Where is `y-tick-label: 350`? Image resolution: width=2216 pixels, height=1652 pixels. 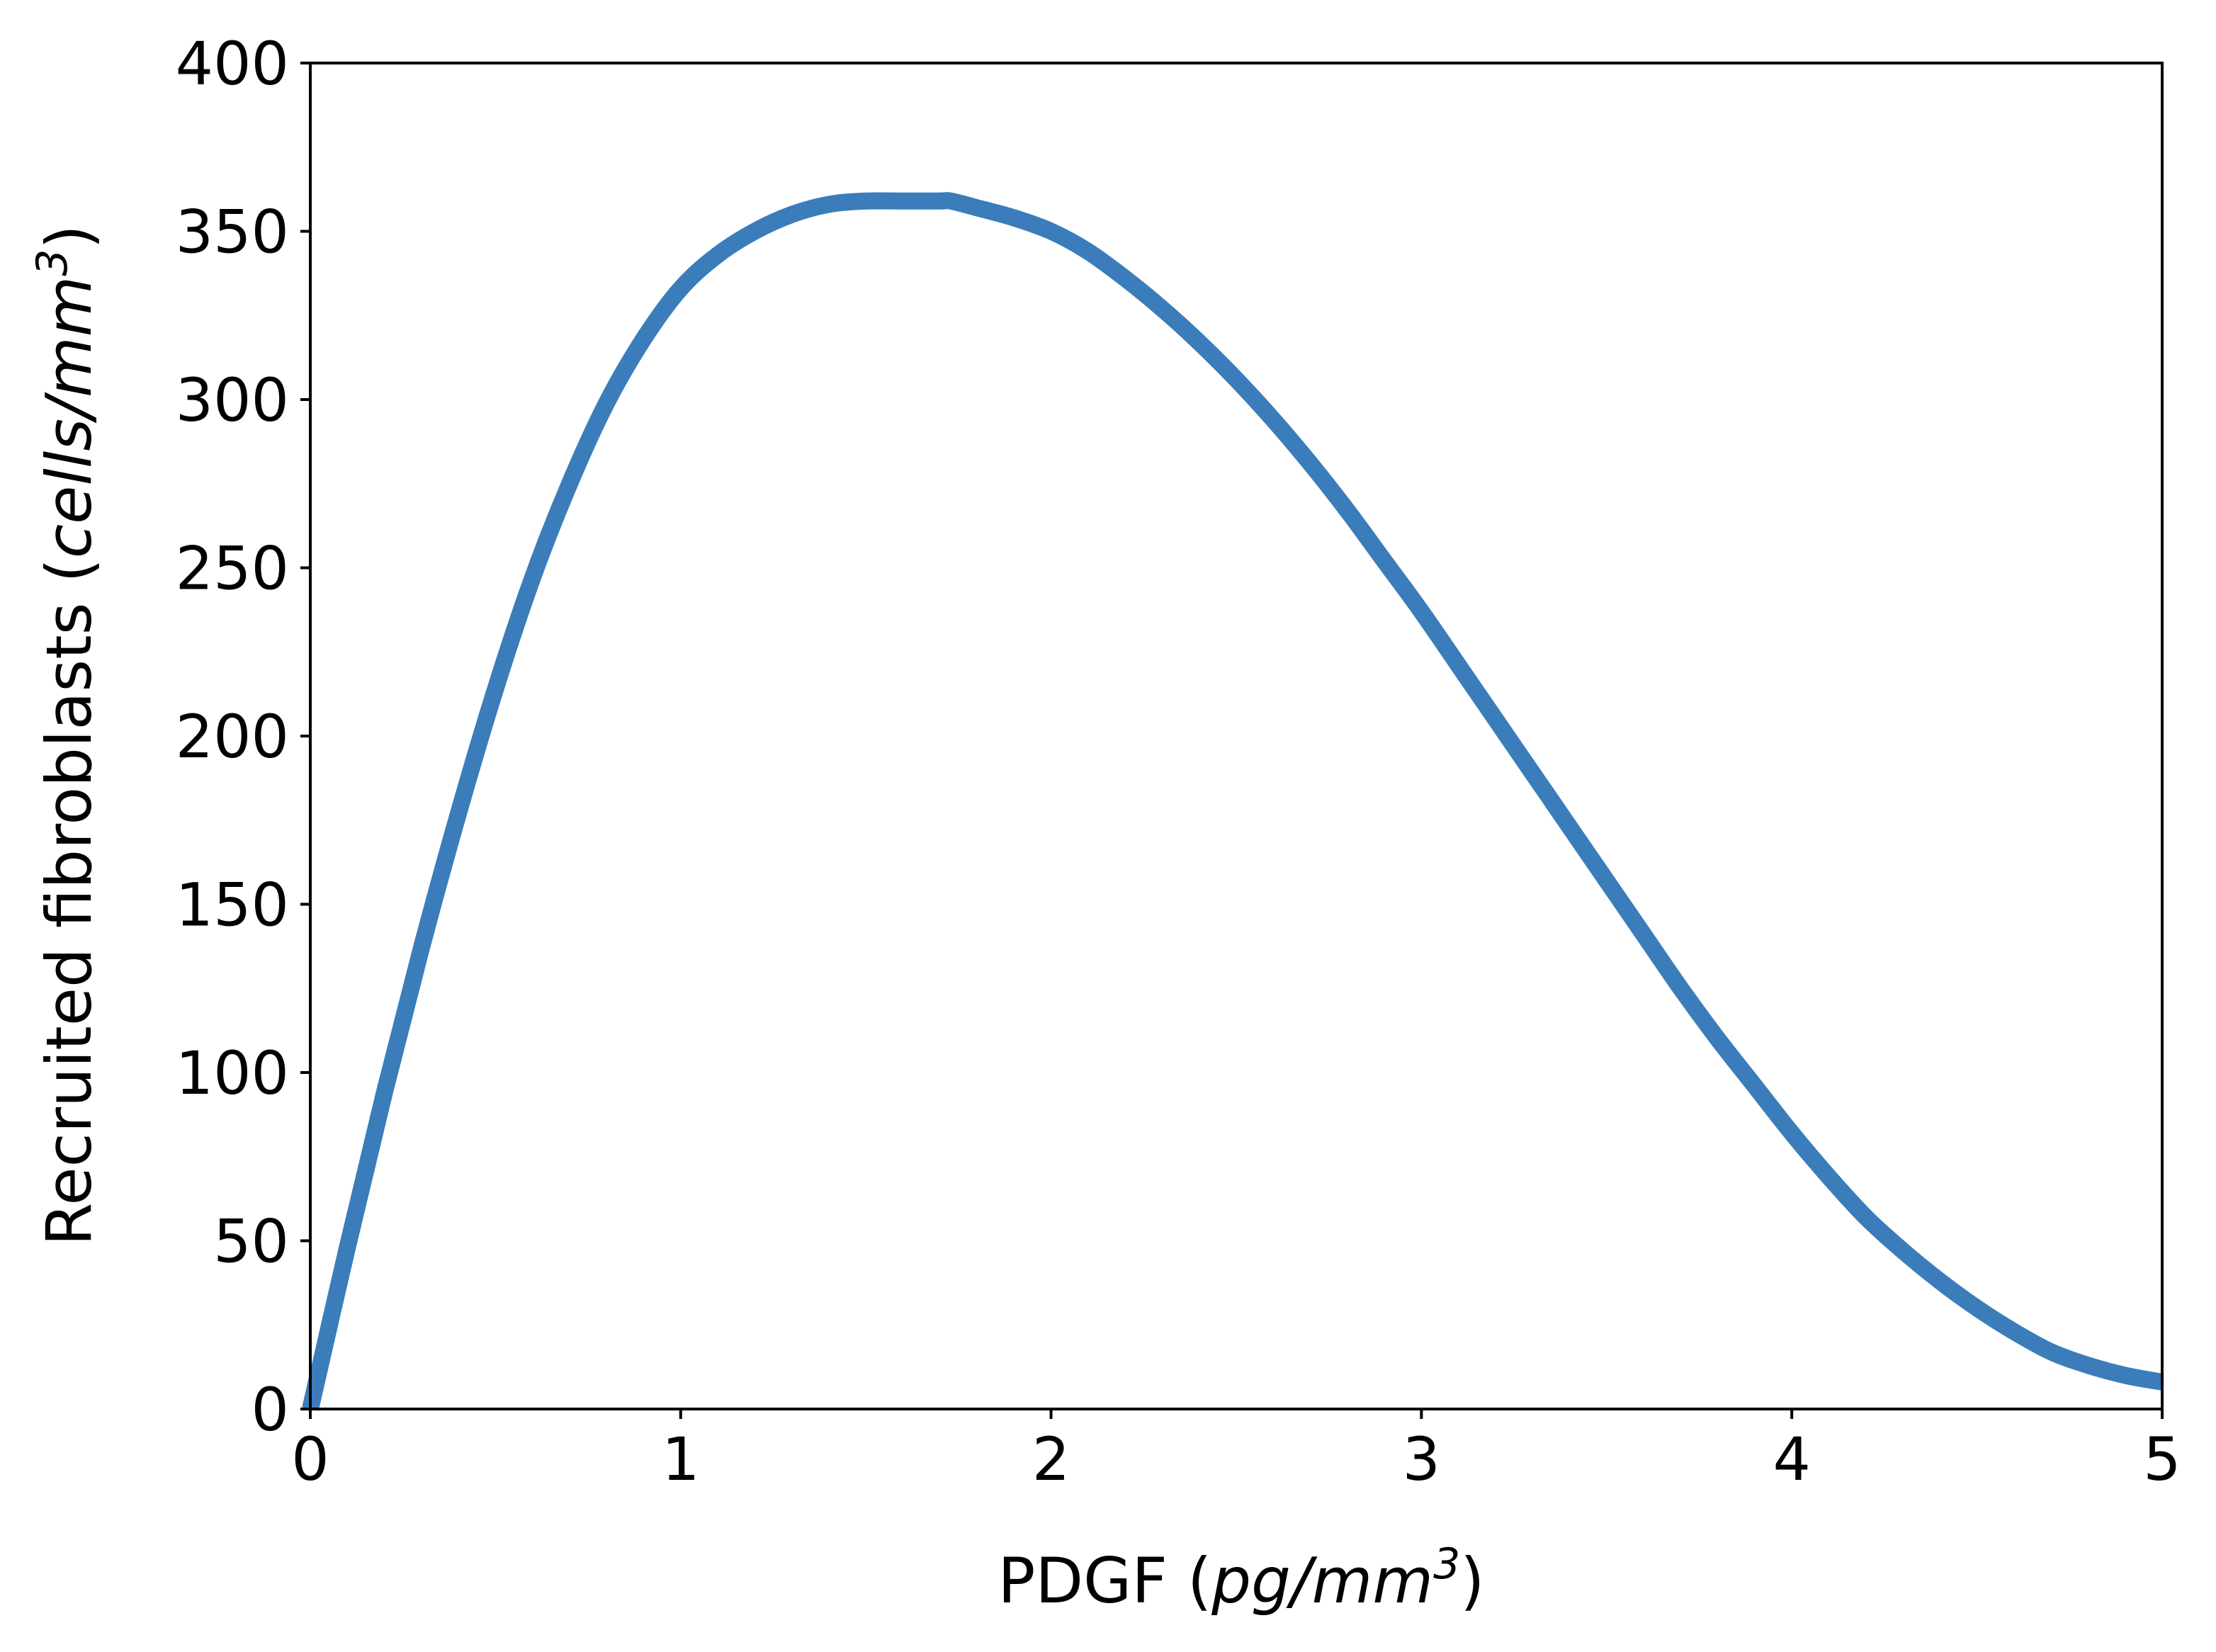
y-tick-label: 350 is located at coordinates (233, 233).